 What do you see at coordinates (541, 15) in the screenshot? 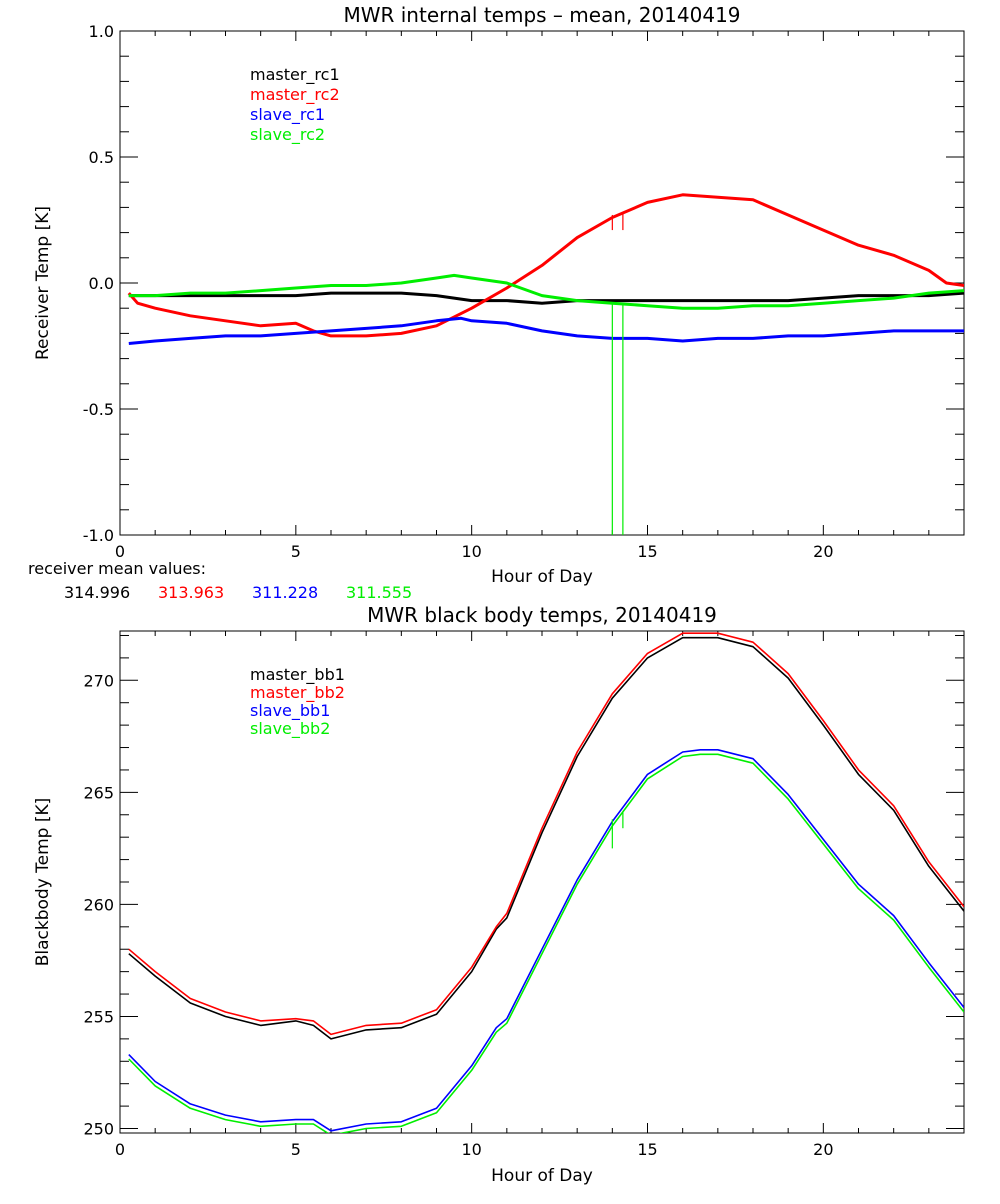
I see `chart-title: MWR internal temps – mean, 20140419` at bounding box center [541, 15].